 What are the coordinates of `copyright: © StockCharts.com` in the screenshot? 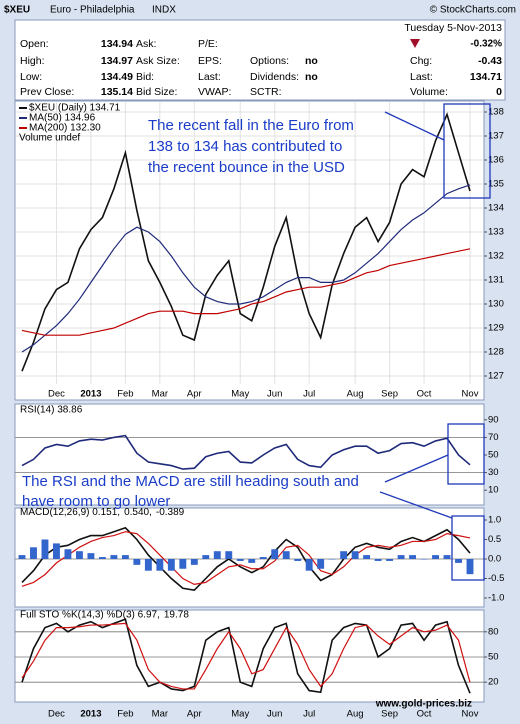 It's located at (473, 10).